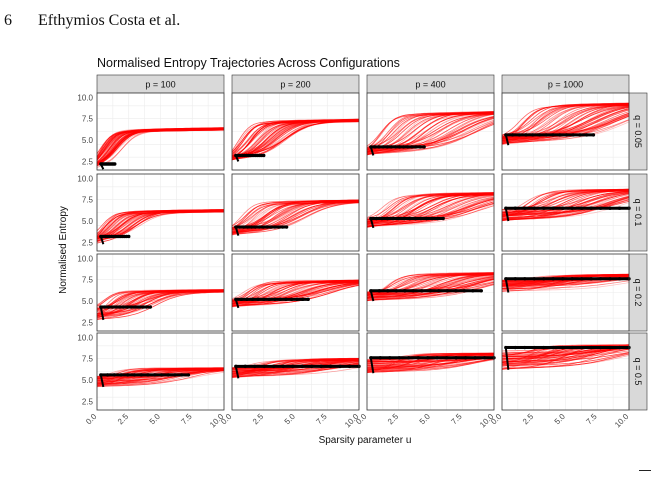  What do you see at coordinates (290, 419) in the screenshot?
I see `x-tick-label: 5.0` at bounding box center [290, 419].